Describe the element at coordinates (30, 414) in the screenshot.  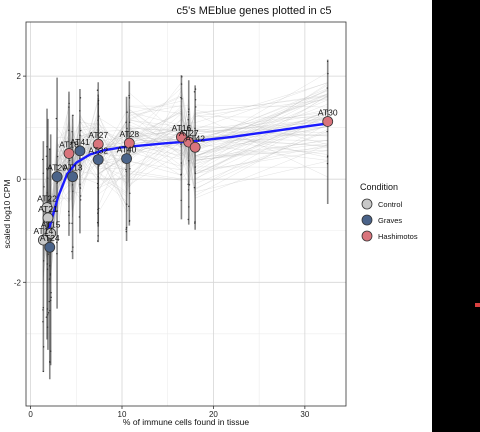
I see `x-tick-label: 0` at that location.